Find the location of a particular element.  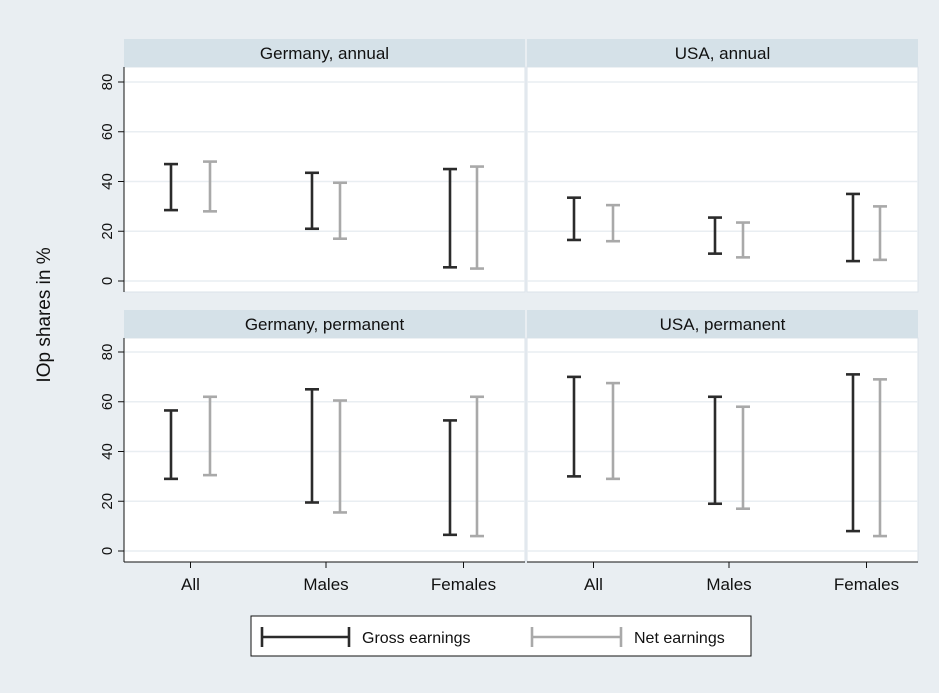

panel-title: Germany, permanent is located at coordinates (325, 324).